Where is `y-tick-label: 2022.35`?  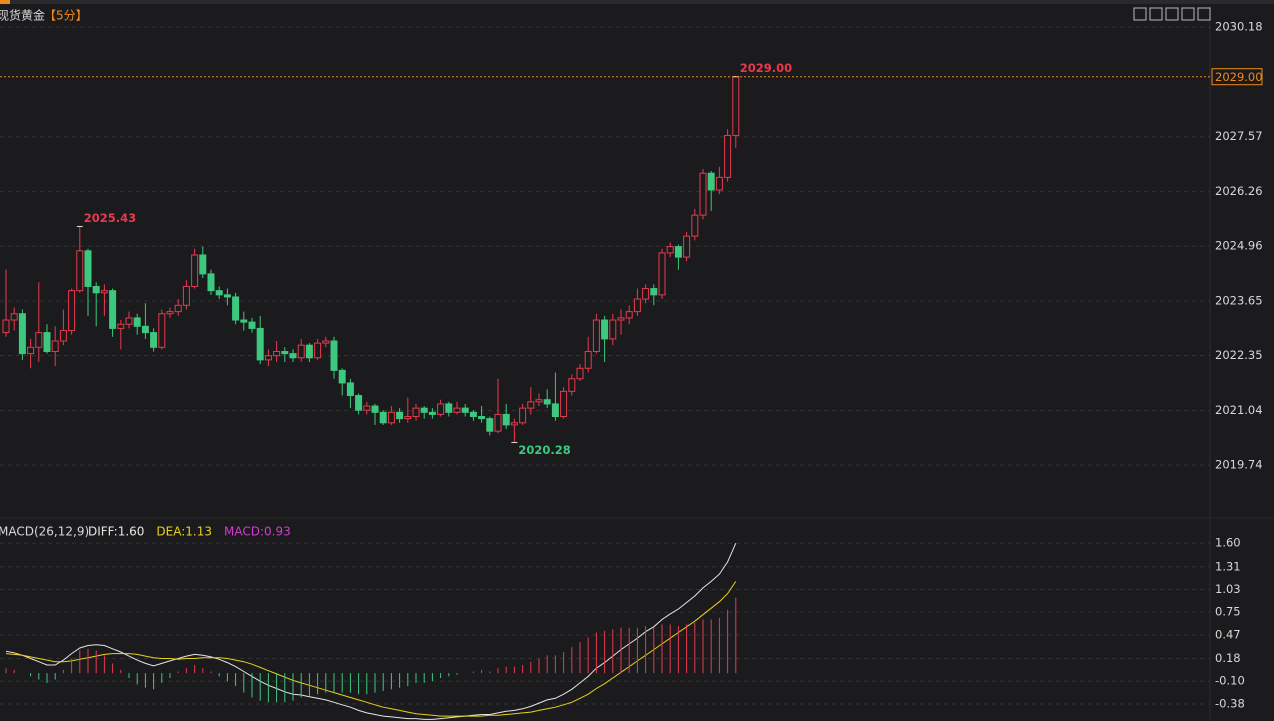
y-tick-label: 2022.35 is located at coordinates (1239, 355).